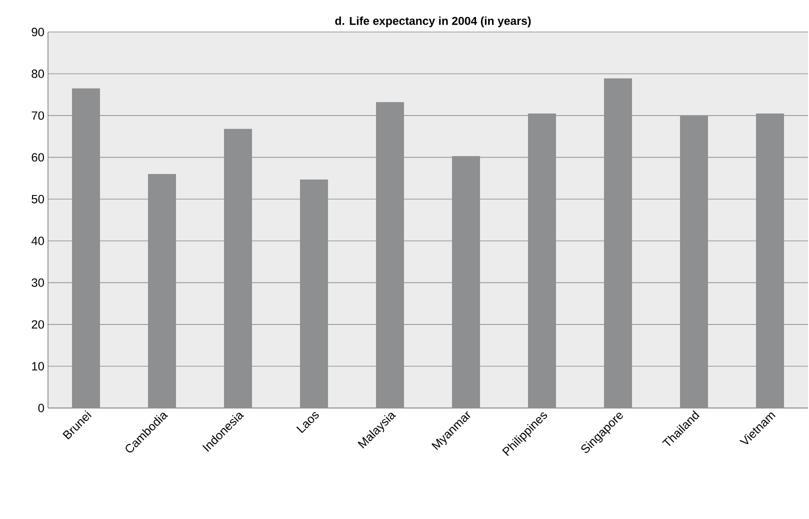 The width and height of the screenshot is (809, 519). Describe the element at coordinates (38, 157) in the screenshot. I see `y-tick-label: 60` at that location.